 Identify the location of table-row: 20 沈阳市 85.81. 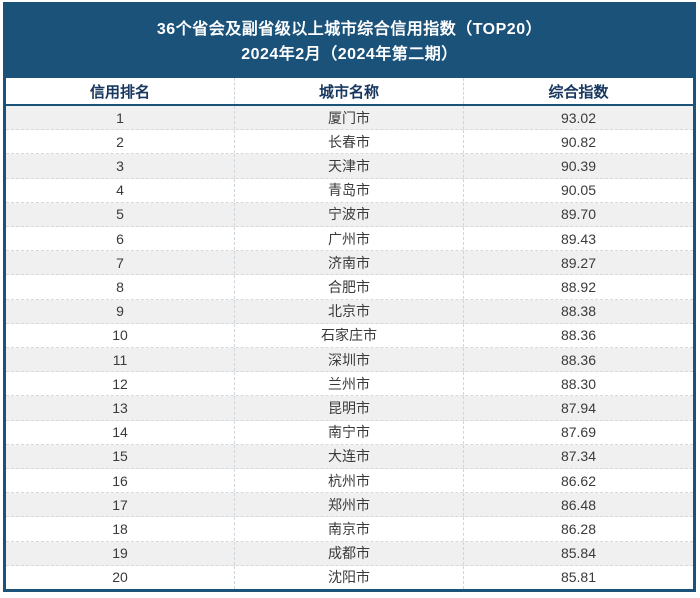
(349, 577).